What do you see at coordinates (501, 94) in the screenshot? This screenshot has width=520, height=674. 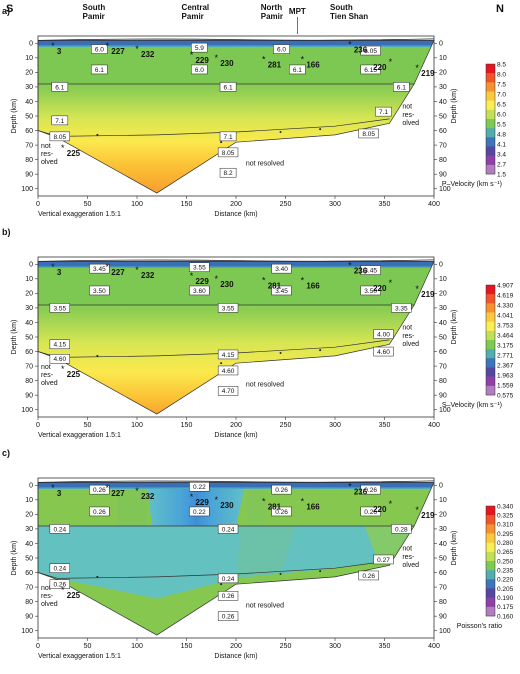 I see `colorbar-tick: 7.0` at bounding box center [501, 94].